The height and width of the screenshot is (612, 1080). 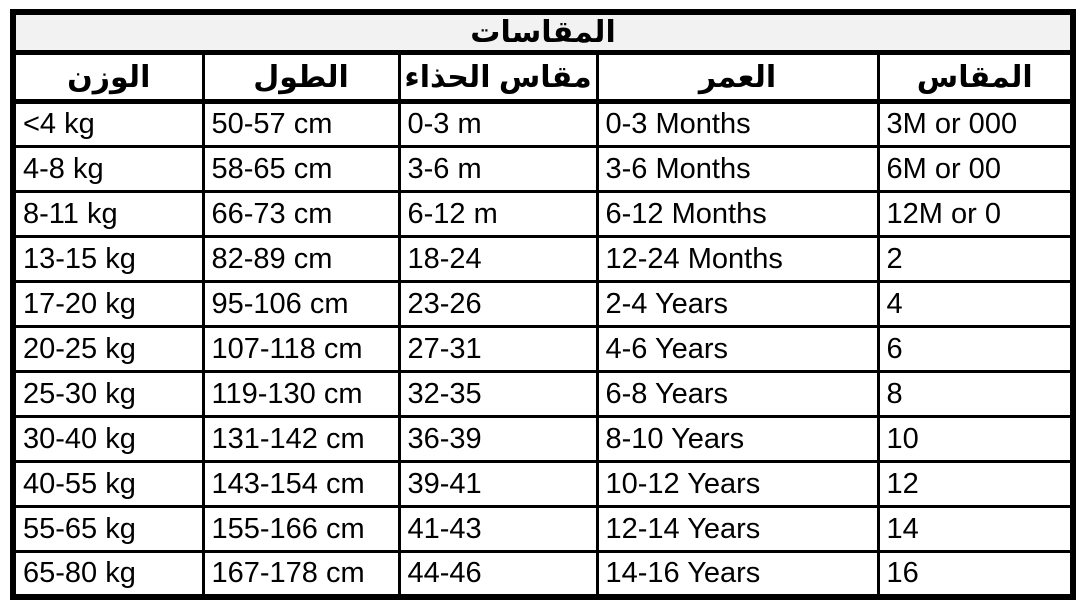 I want to click on cell-weight: 40-55 kg, so click(x=108, y=484).